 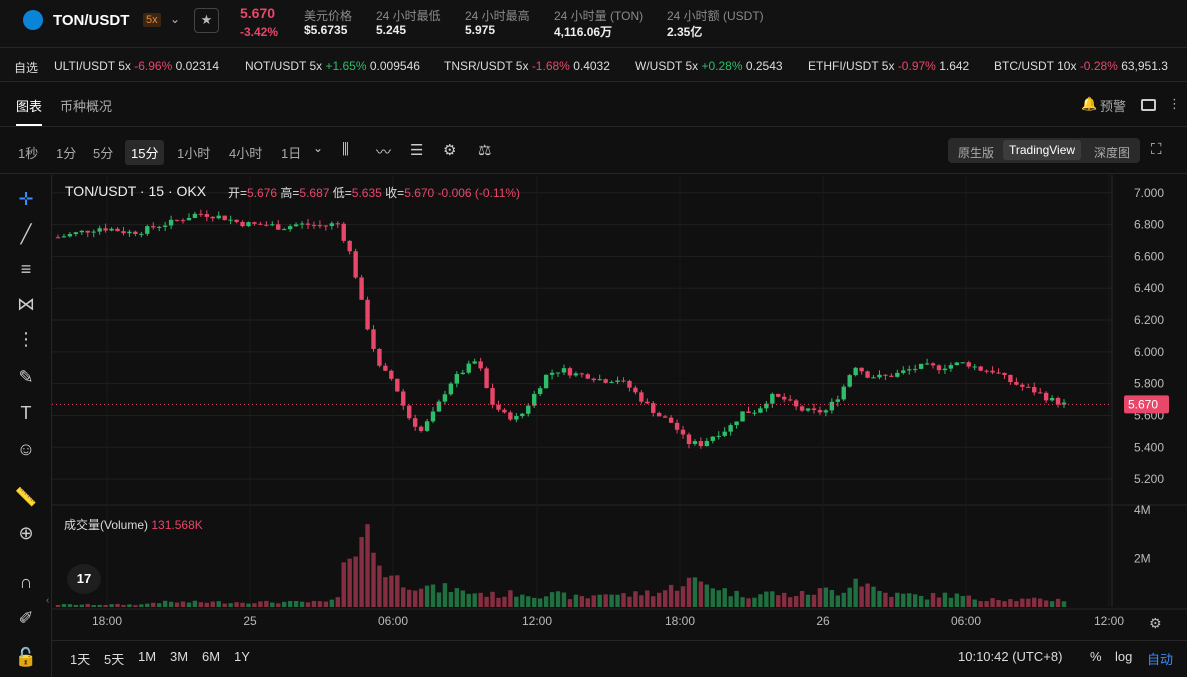 I want to click on ruler-icon: 📏, so click(x=26, y=497).